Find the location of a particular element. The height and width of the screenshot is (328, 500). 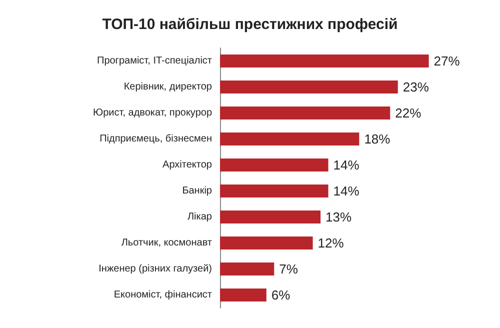

y-tick-label: Юрист, адвокат, прокурор is located at coordinates (152, 113).